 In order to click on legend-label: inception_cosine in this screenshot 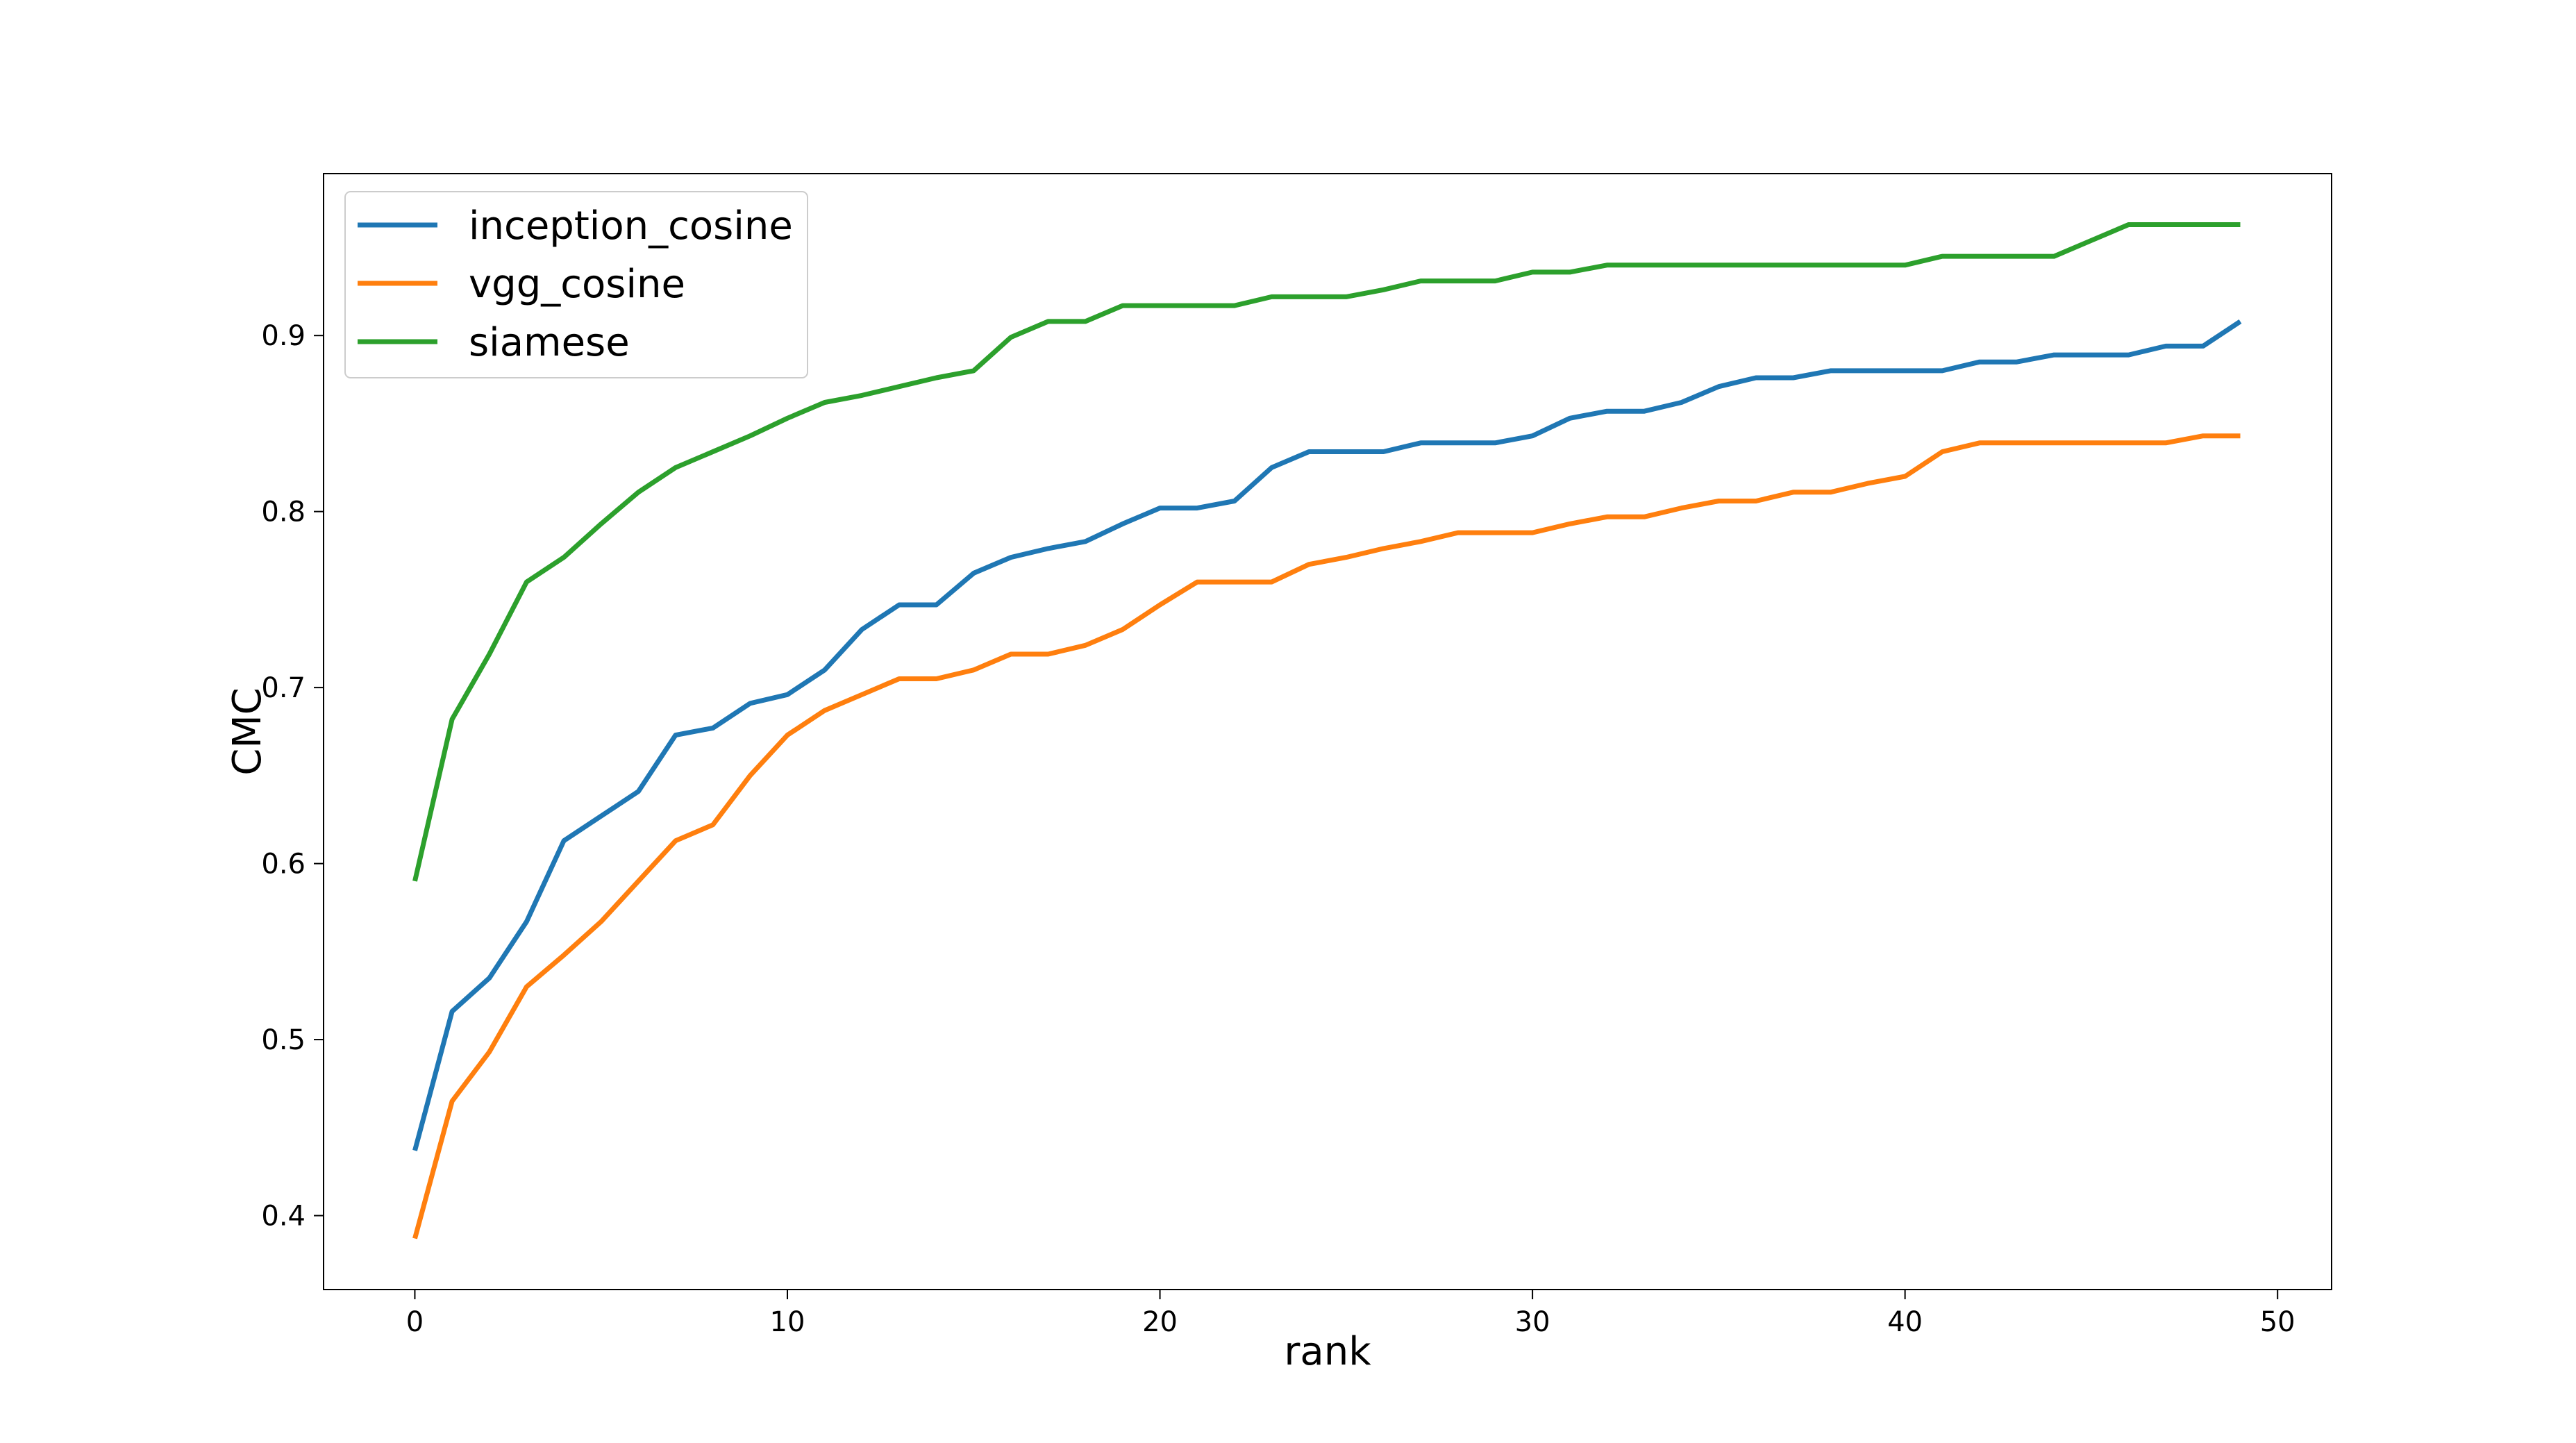, I will do `click(631, 226)`.